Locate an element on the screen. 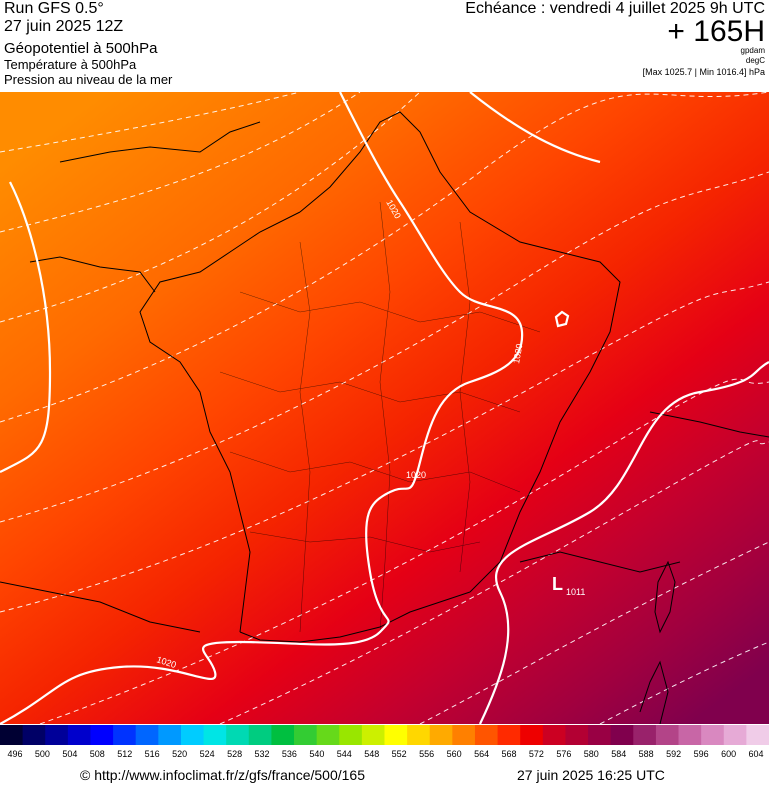 The height and width of the screenshot is (786, 769). color-scale-tick: 496 is located at coordinates (15, 754).